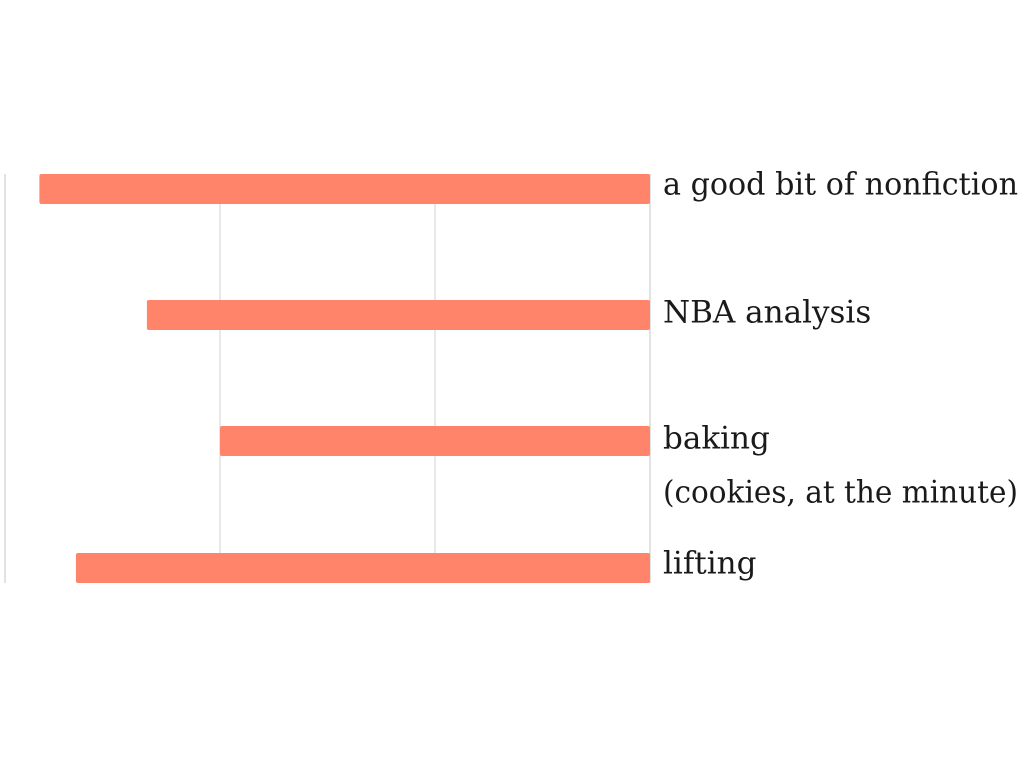  I want to click on category-label: a good bit of nonfiction, so click(840, 185).